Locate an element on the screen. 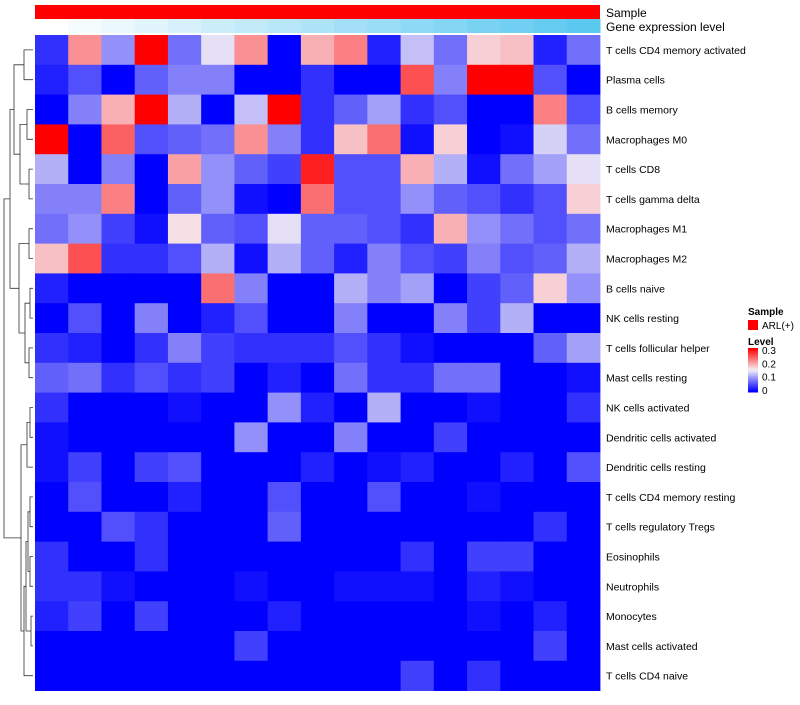  row-label: T cells gamma delta is located at coordinates (653, 200).